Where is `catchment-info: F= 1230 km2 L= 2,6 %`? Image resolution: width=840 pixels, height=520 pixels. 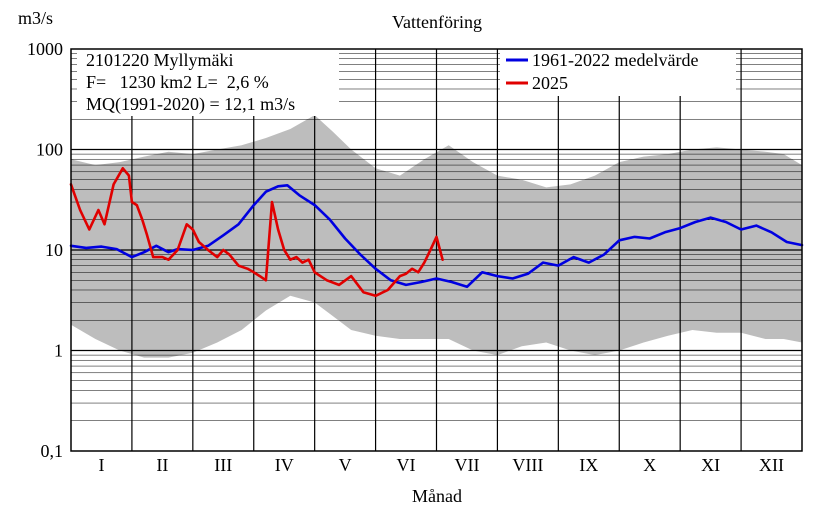
catchment-info: F= 1230 km2 L= 2,6 % is located at coordinates (177, 82).